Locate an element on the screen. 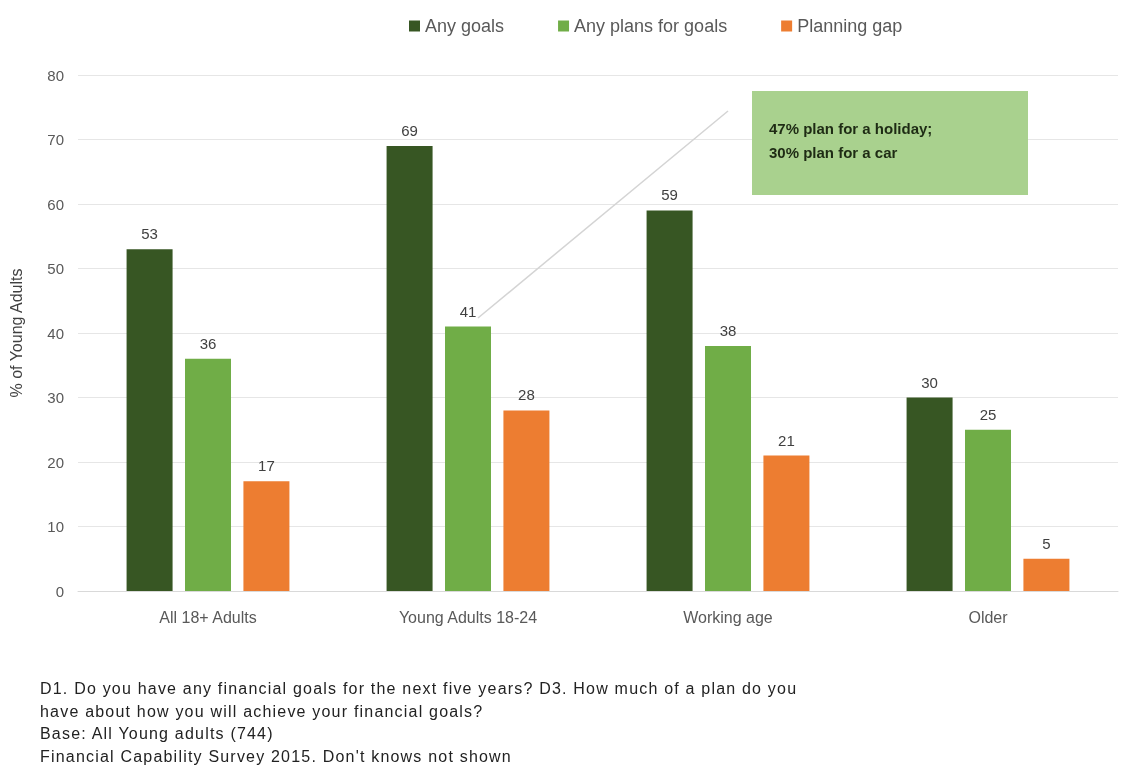 Image resolution: width=1122 pixels, height=769 pixels. annotation: 47% plan for a holiday; 30% plan for a car is located at coordinates (851, 141).